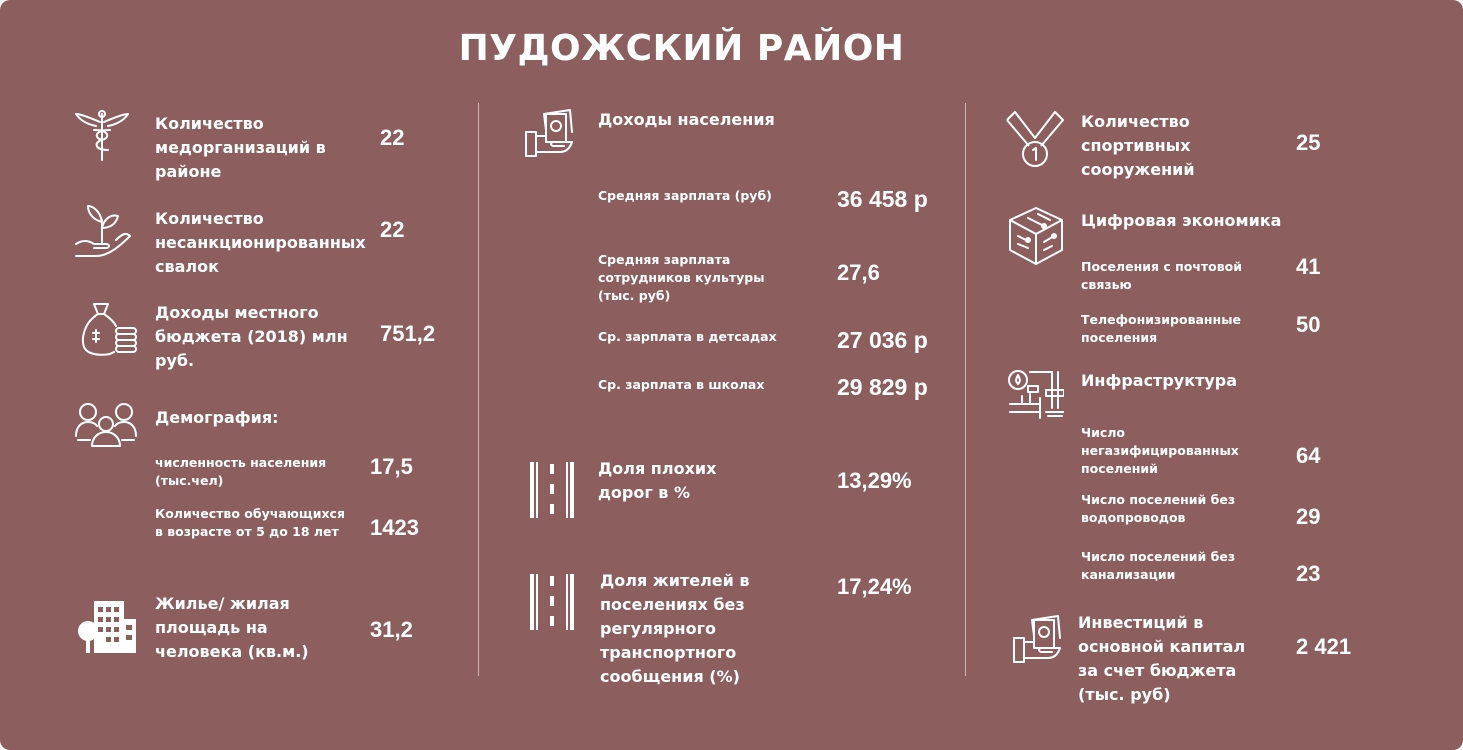 The width and height of the screenshot is (1463, 750). I want to click on med-org-label: Количество медорганизаций в районе, so click(240, 147).